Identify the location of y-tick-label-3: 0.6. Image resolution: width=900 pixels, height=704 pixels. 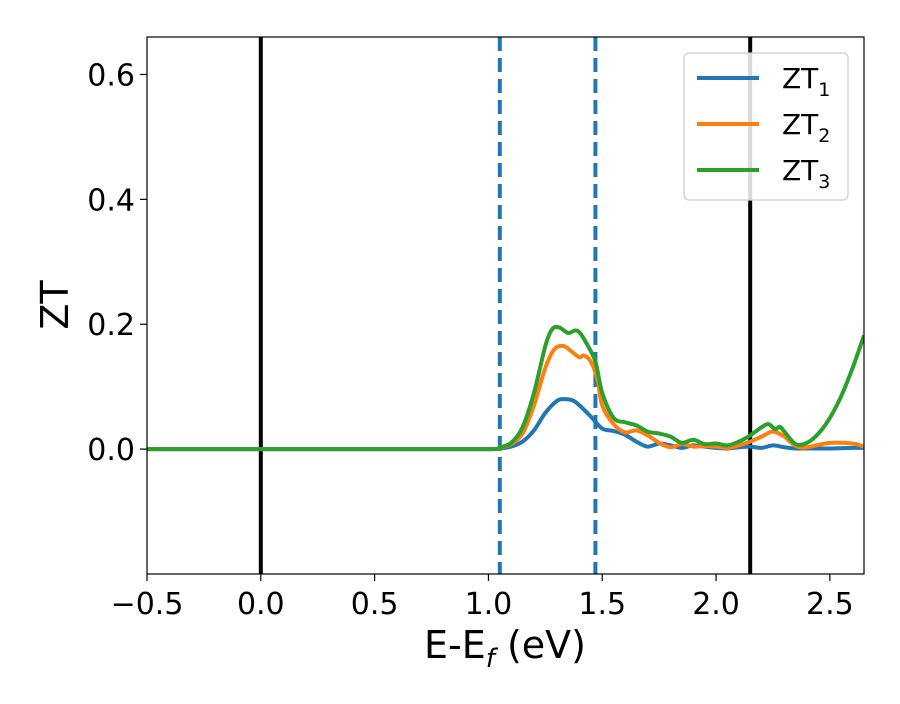
(111, 75).